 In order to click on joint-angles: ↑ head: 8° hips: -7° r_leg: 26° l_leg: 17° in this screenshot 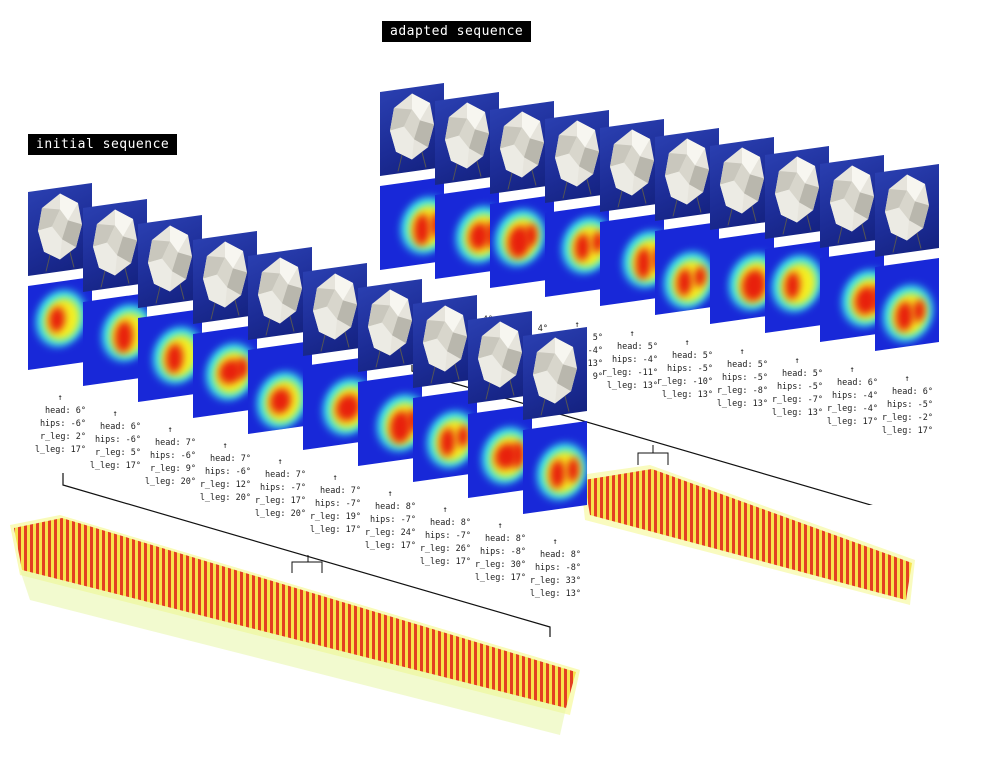, I will do `click(436, 536)`.